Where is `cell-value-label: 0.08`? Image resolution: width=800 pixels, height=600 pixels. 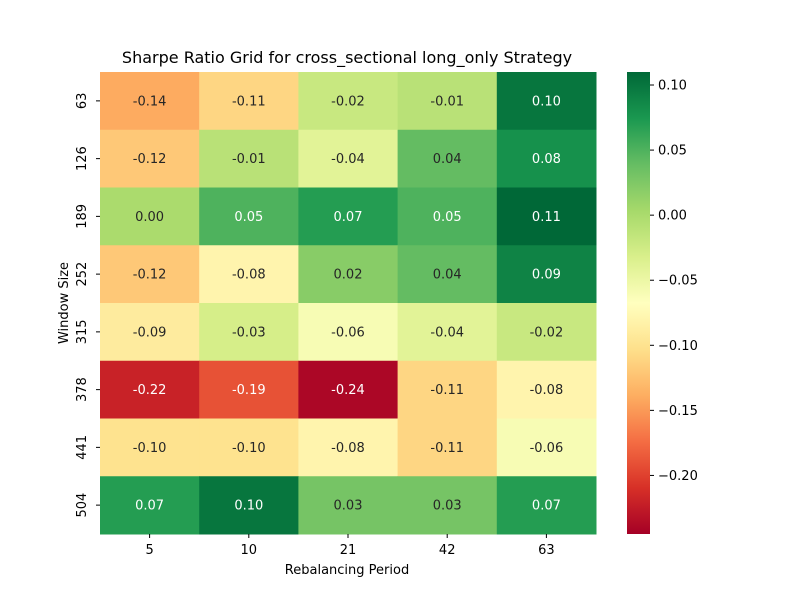
cell-value-label: 0.08 is located at coordinates (546, 159).